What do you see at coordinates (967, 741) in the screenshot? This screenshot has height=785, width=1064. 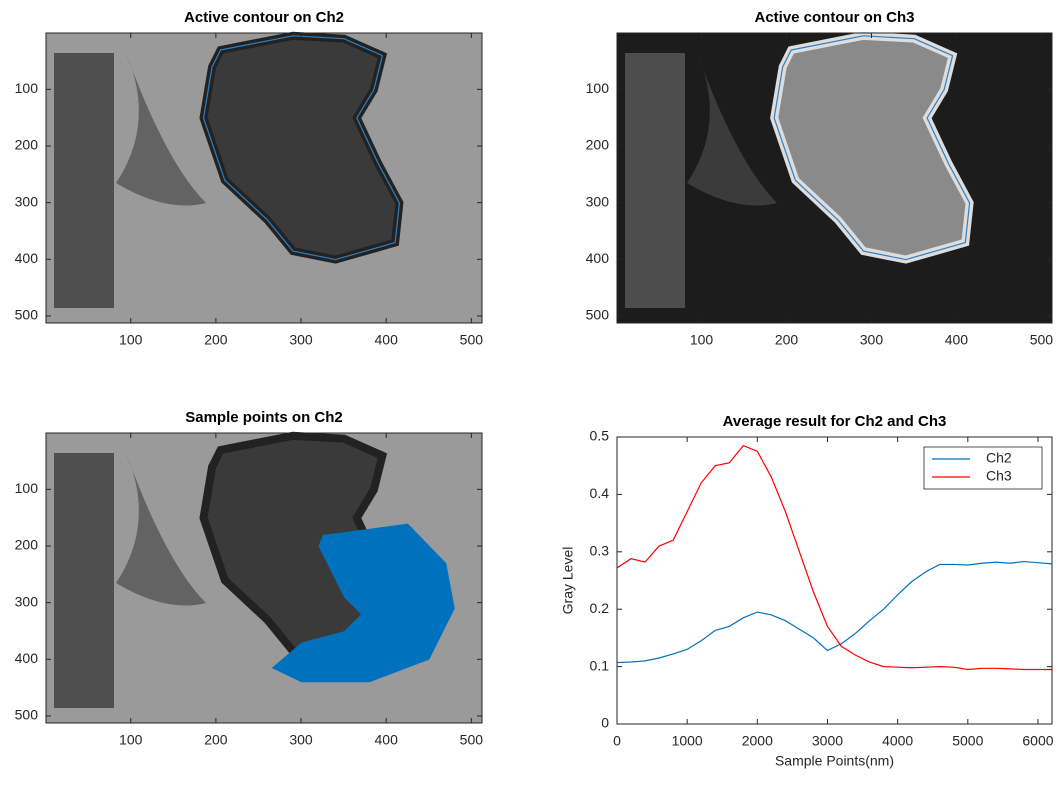 I see `x-tick-label: 5000` at bounding box center [967, 741].